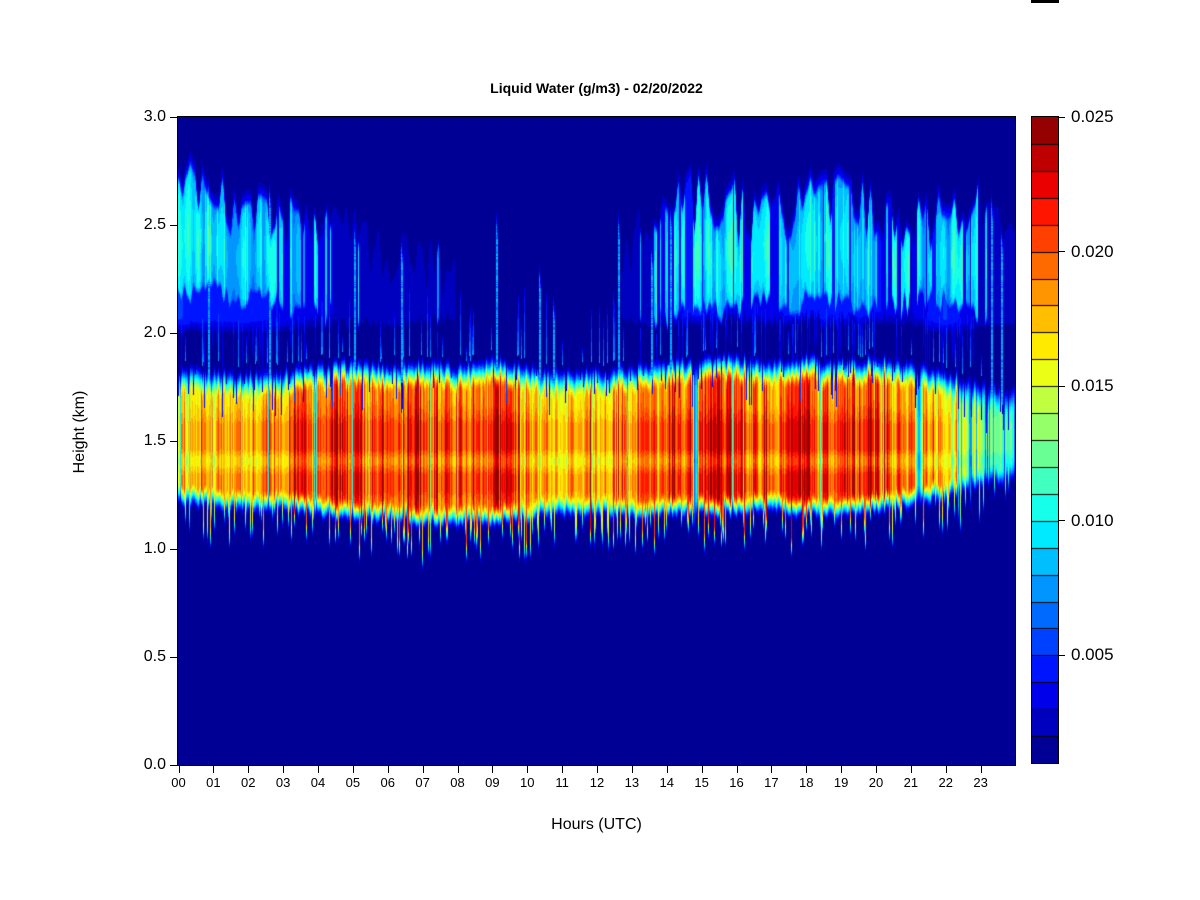 This screenshot has width=1200, height=900. Describe the element at coordinates (318, 782) in the screenshot. I see `x-tick-label: 04` at that location.